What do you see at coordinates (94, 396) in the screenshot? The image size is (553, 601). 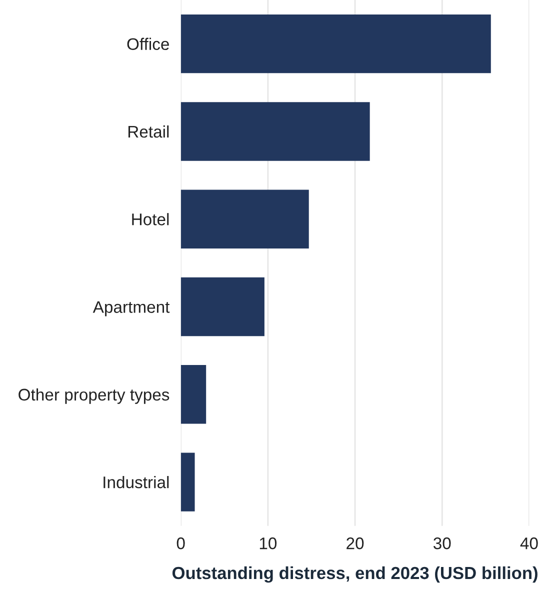 I see `y-tick-label: Other property types` at bounding box center [94, 396].